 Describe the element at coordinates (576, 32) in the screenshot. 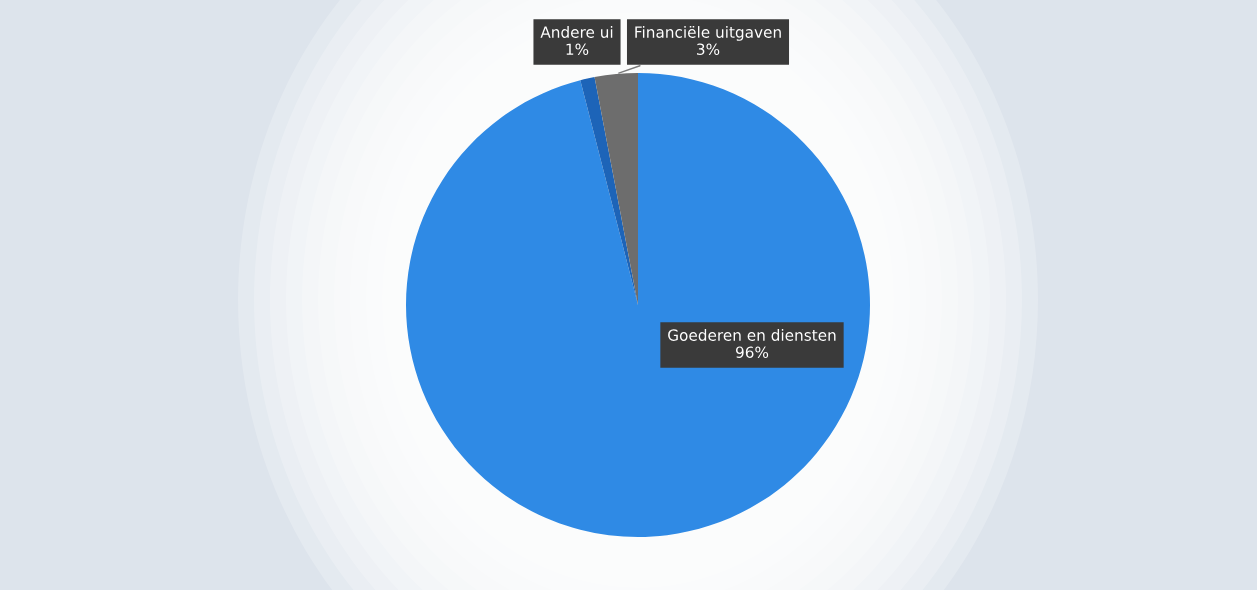

I see `slice-label: Andere ui` at that location.